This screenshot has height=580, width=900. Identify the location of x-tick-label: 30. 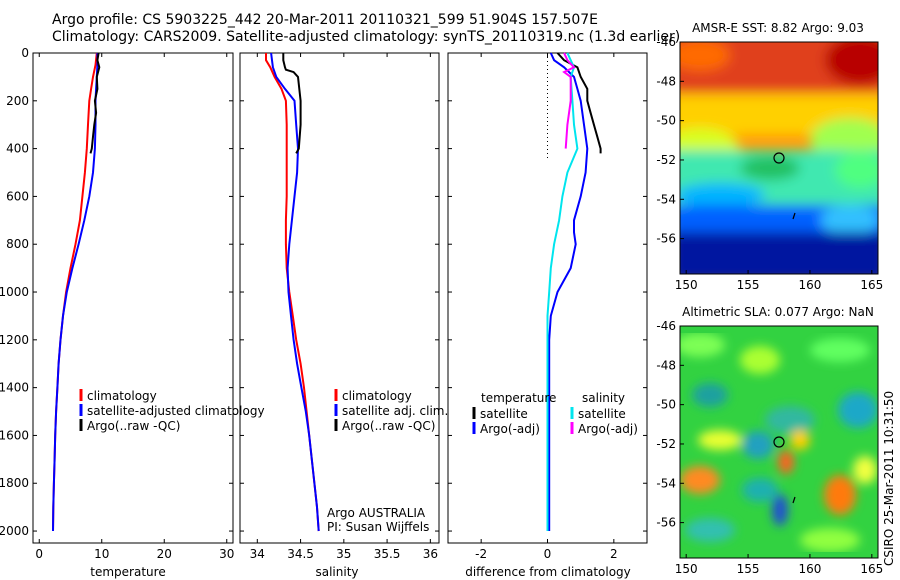
(226, 554).